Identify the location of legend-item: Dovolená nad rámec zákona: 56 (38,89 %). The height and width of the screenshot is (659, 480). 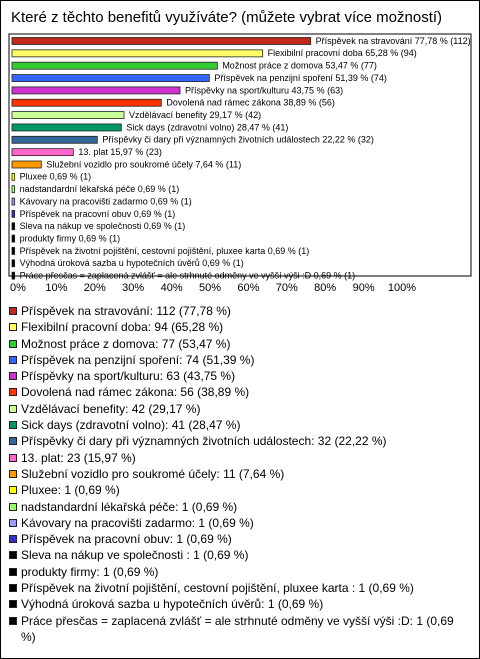
(238, 392).